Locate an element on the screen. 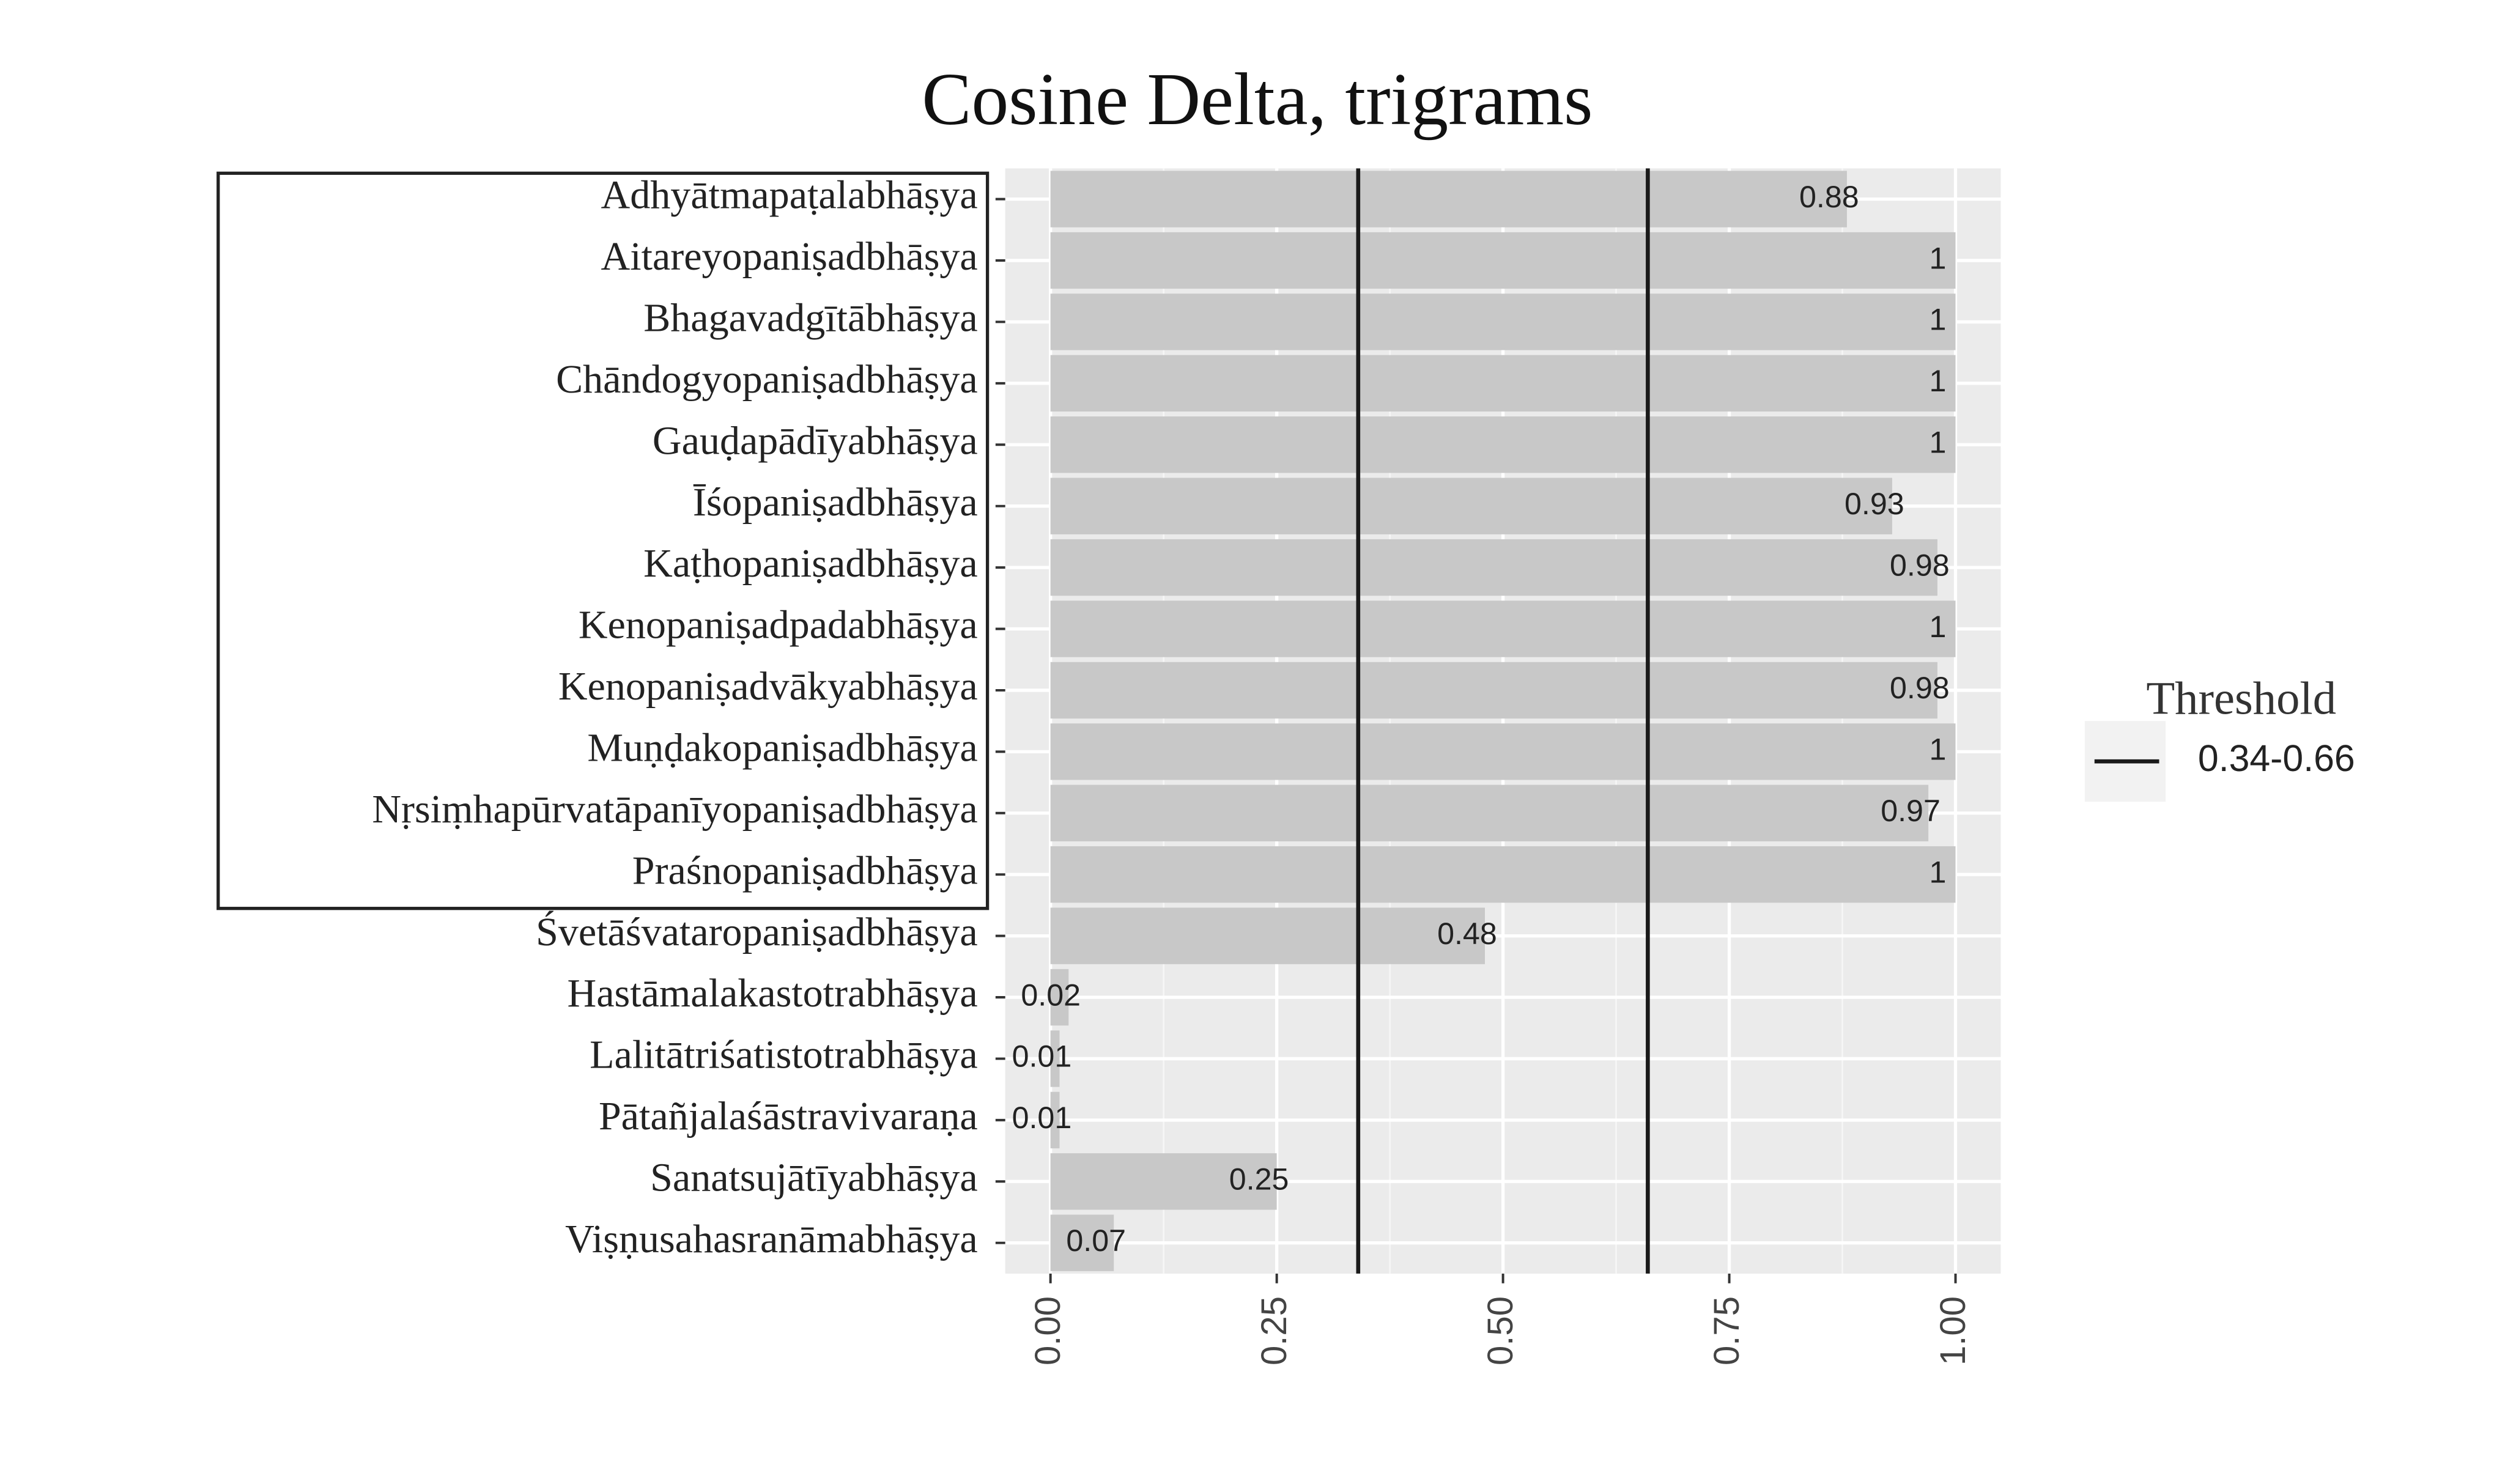  data-label: 0.02 is located at coordinates (1051, 995).